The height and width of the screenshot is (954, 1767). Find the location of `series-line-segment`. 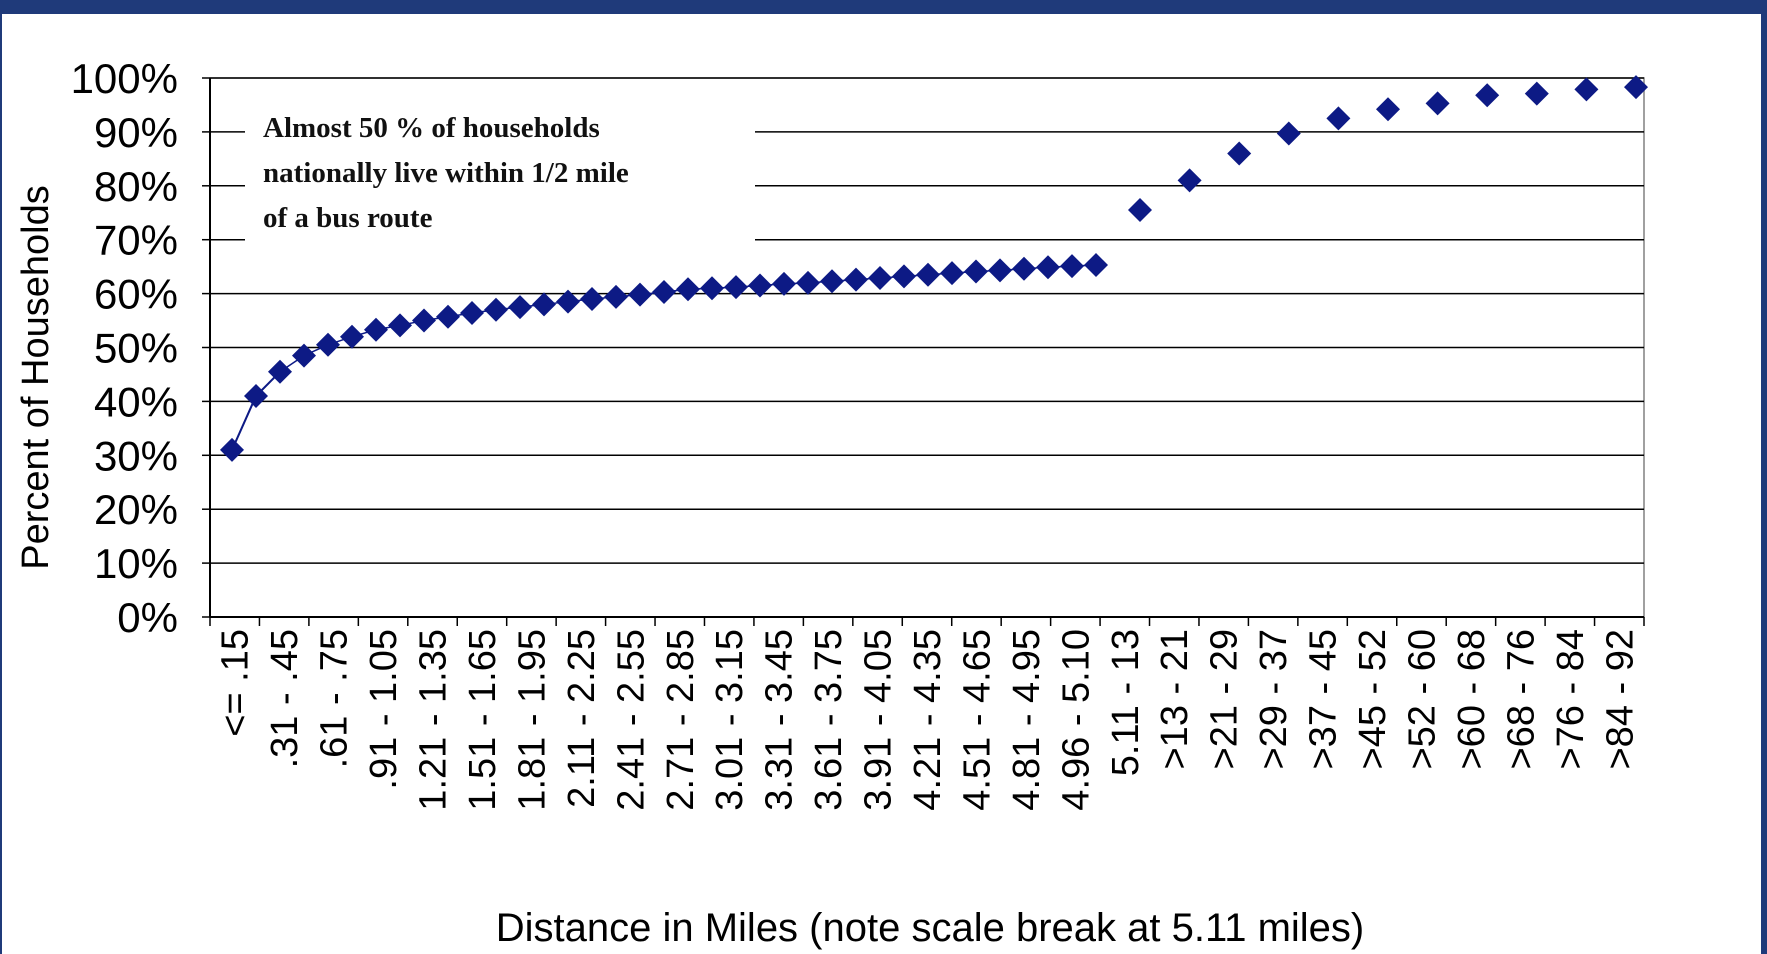

series-line-segment is located at coordinates (244, 423).